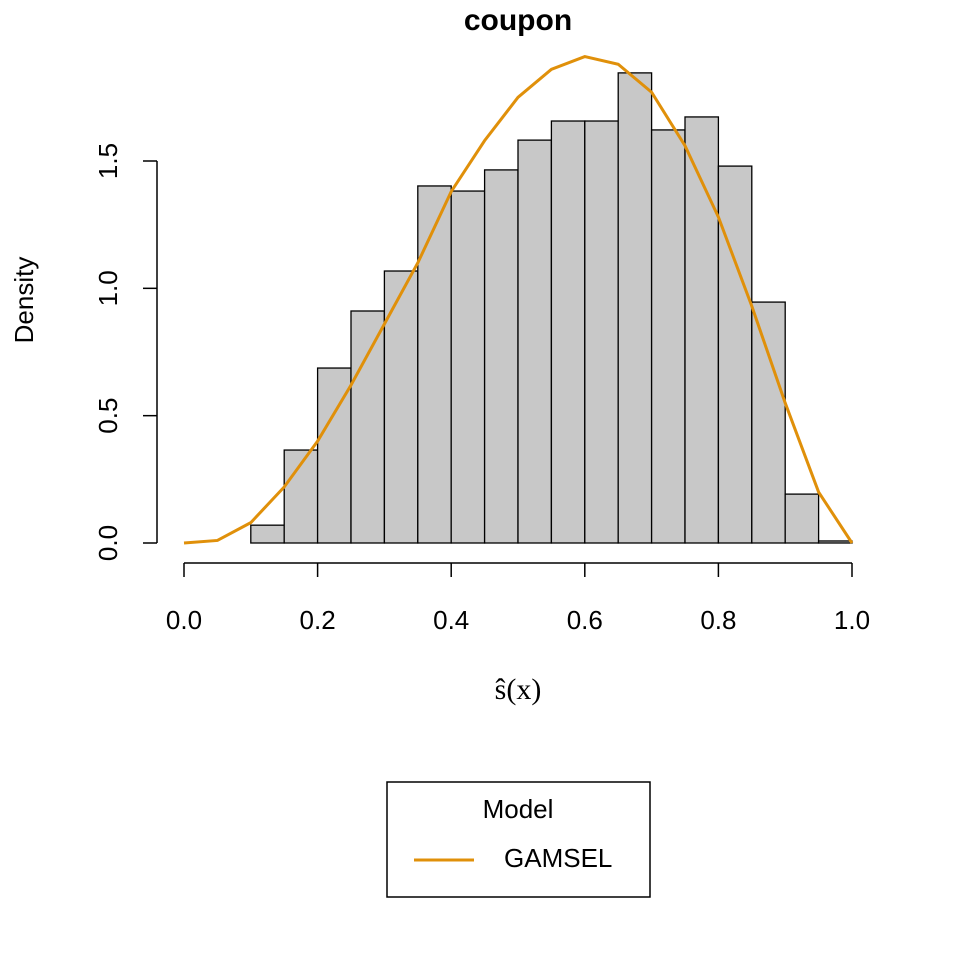 The width and height of the screenshot is (960, 960). Describe the element at coordinates (108, 416) in the screenshot. I see `y-tick-label: 0.5` at that location.